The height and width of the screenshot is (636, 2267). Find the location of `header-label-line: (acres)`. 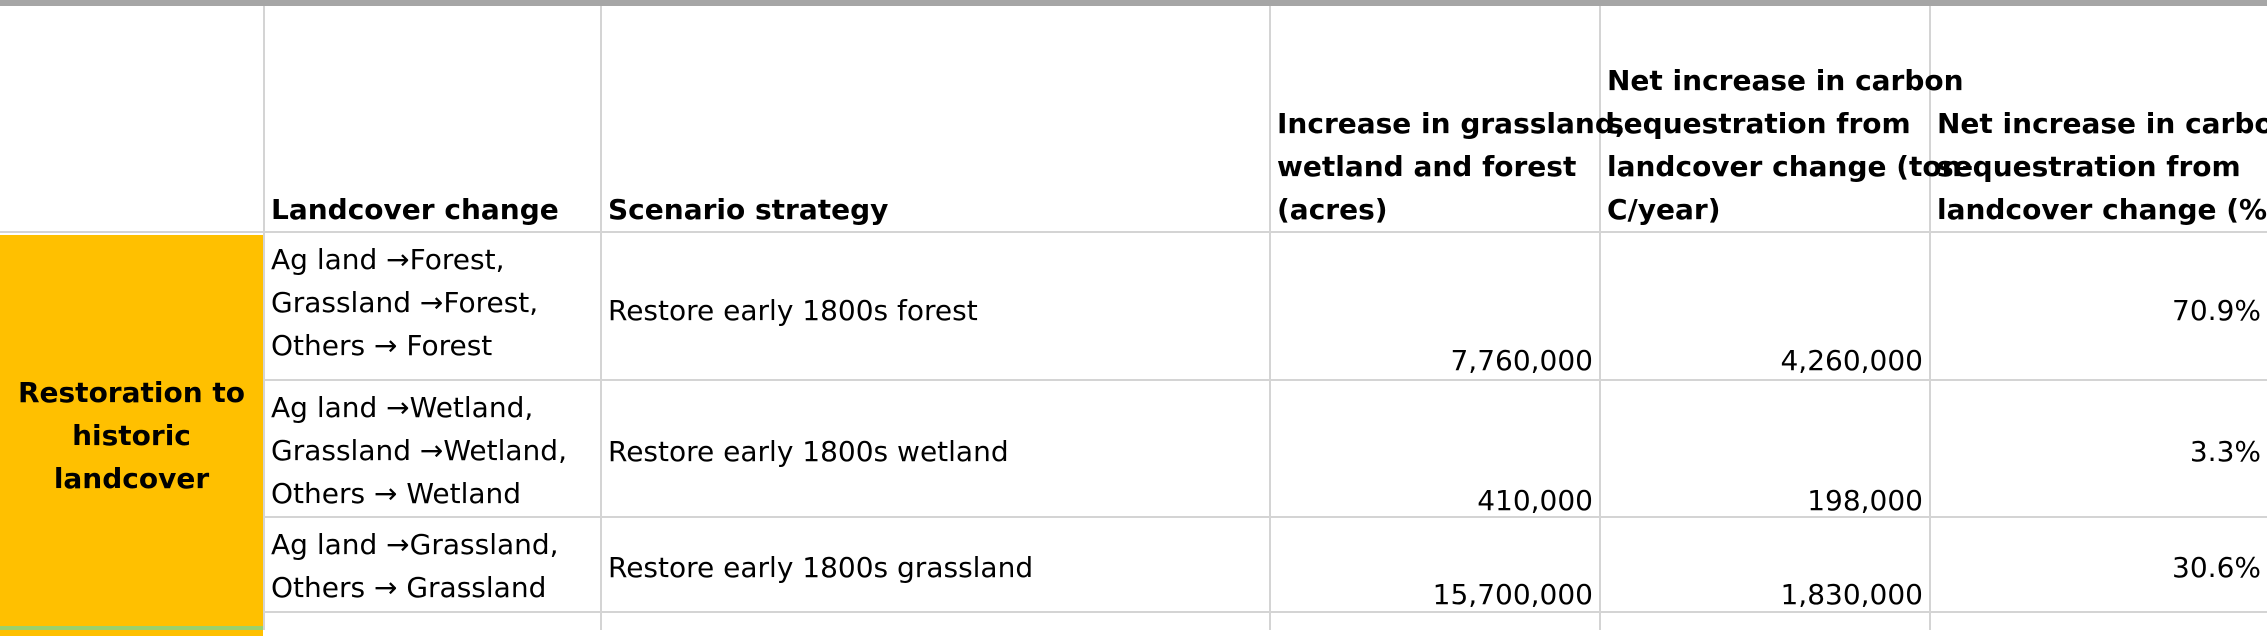

header-label-line: (acres) is located at coordinates (1332, 209).